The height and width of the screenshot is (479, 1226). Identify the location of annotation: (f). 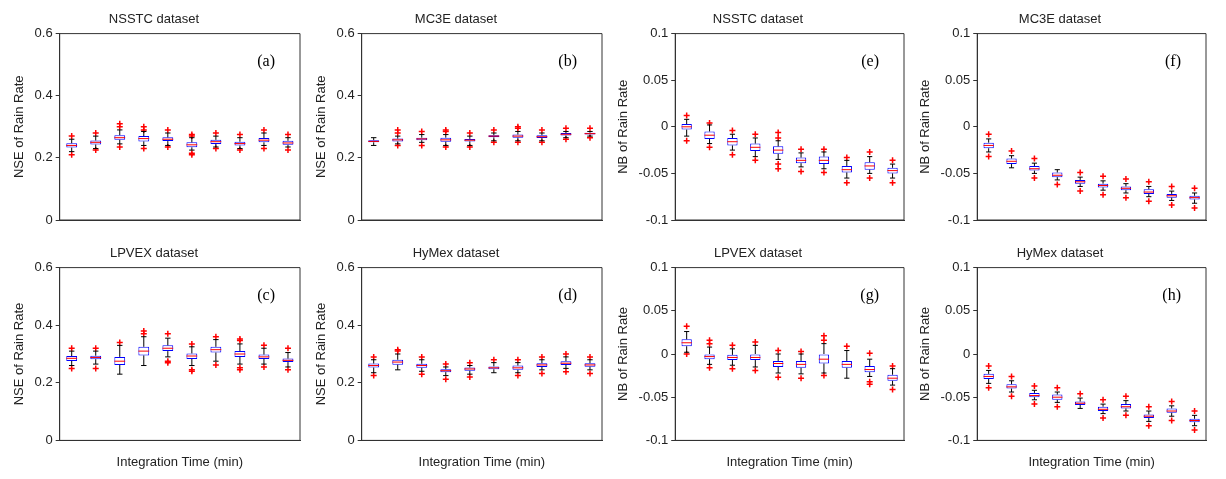
(1173, 60).